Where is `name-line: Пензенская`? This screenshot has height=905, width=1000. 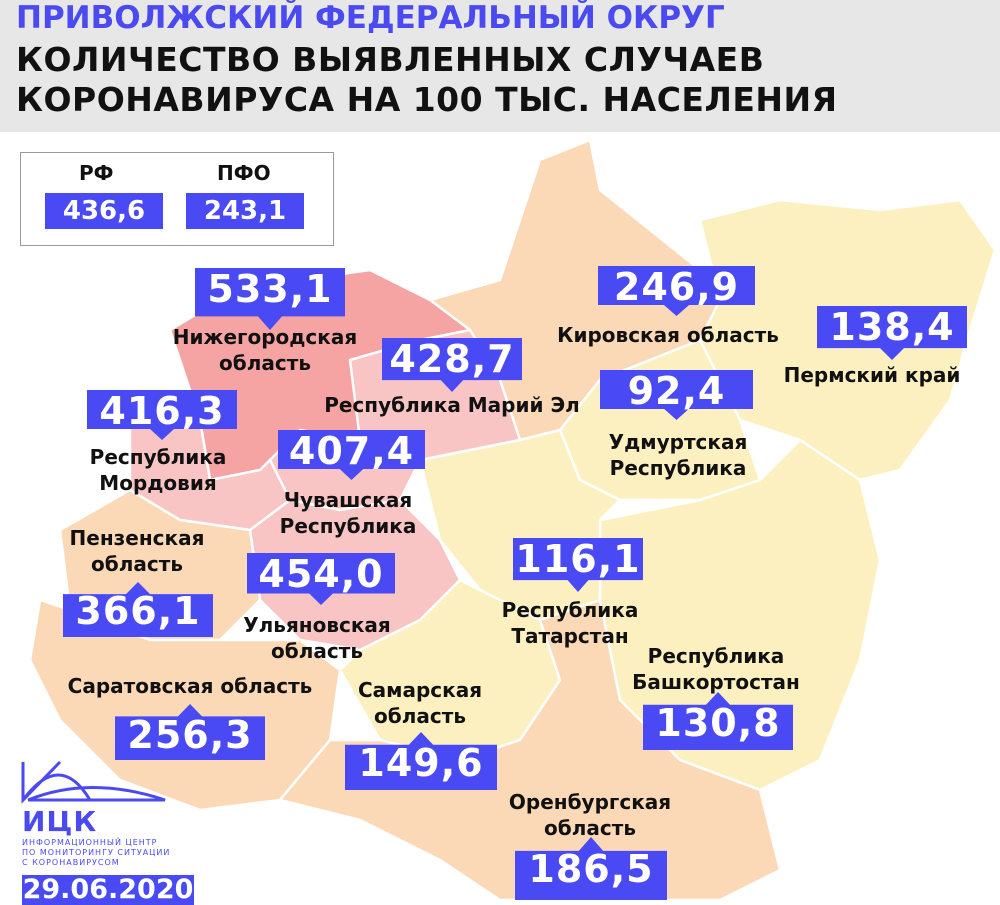
name-line: Пензенская is located at coordinates (137, 538).